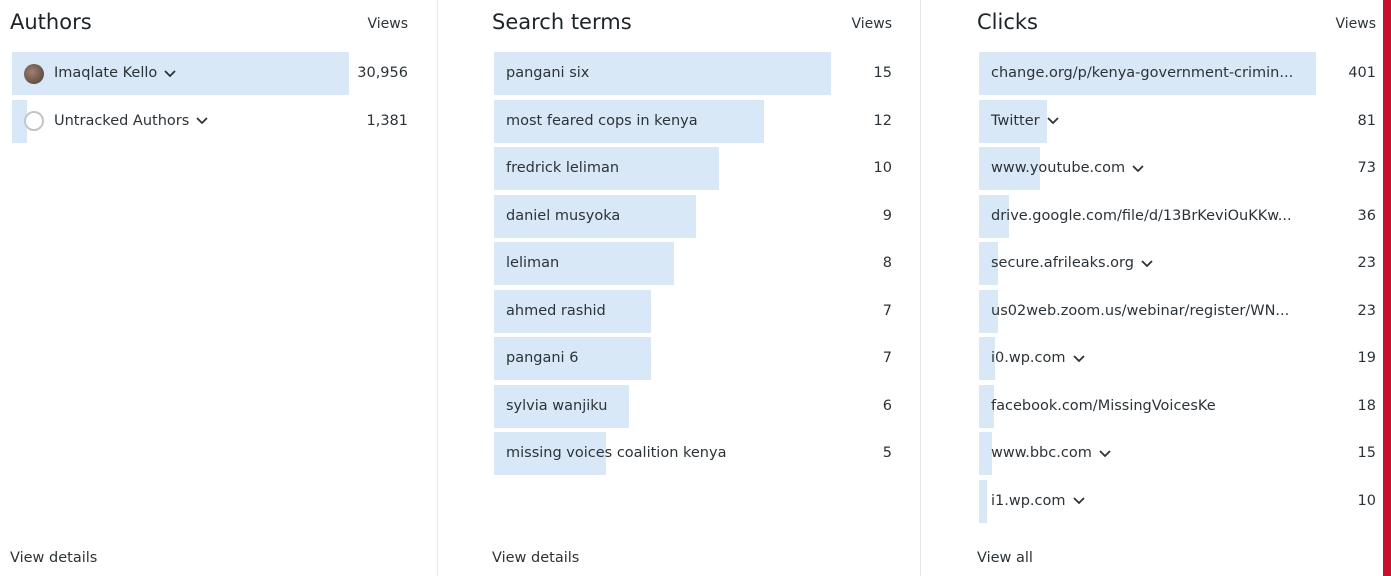 The image size is (1391, 576). I want to click on panel-title: Search terms, so click(562, 22).